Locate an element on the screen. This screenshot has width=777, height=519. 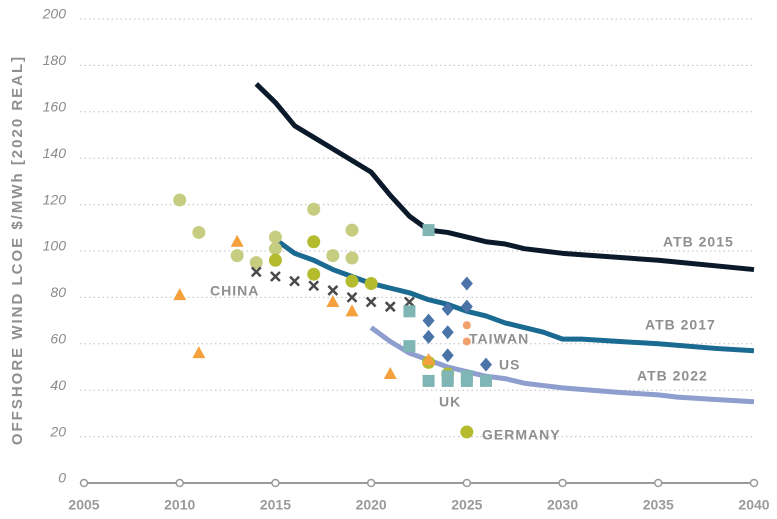
y-tick-label: 80 is located at coordinates (58, 292).